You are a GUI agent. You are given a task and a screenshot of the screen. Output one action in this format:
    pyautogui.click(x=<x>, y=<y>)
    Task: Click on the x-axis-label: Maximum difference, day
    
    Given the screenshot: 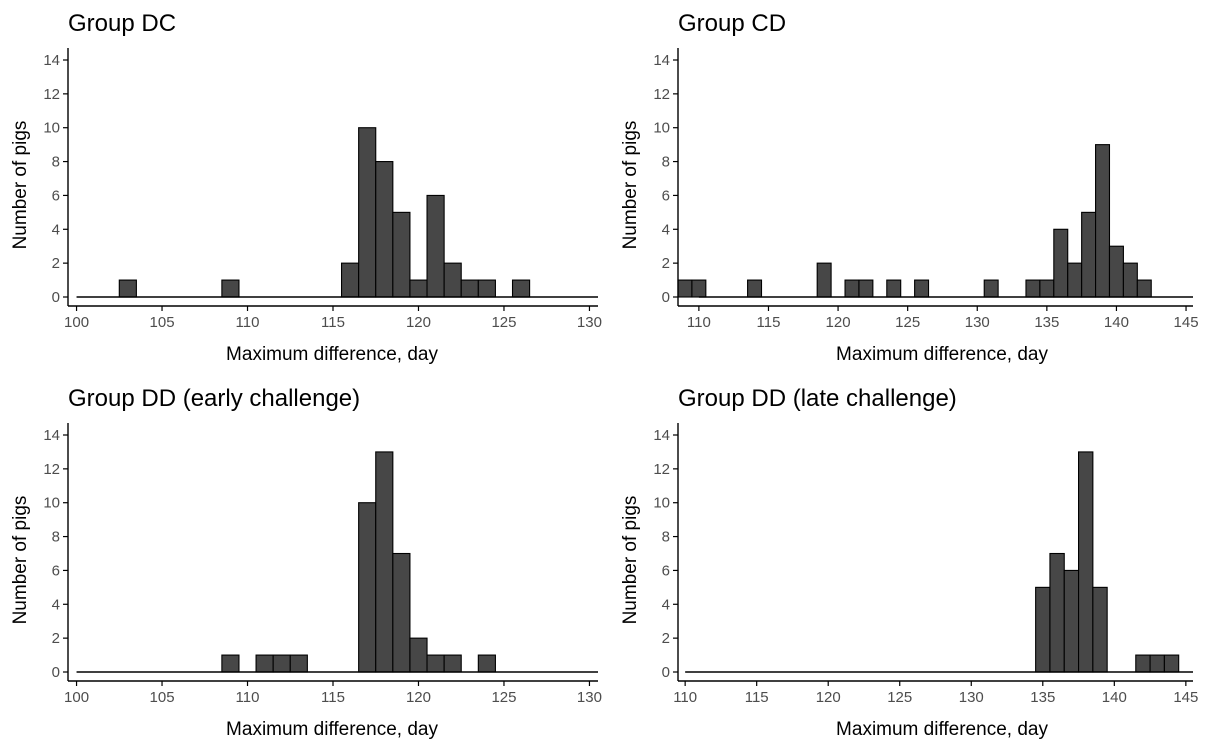 What is the action you would take?
    pyautogui.click(x=942, y=354)
    